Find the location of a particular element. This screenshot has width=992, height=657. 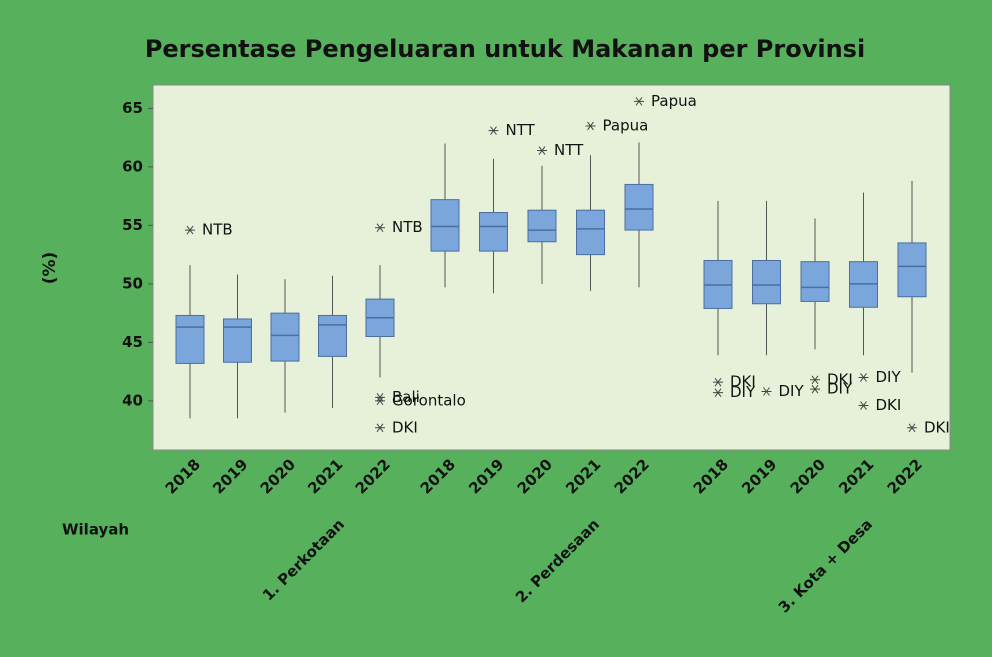

x-axis-label: Wilayah is located at coordinates (95, 530).